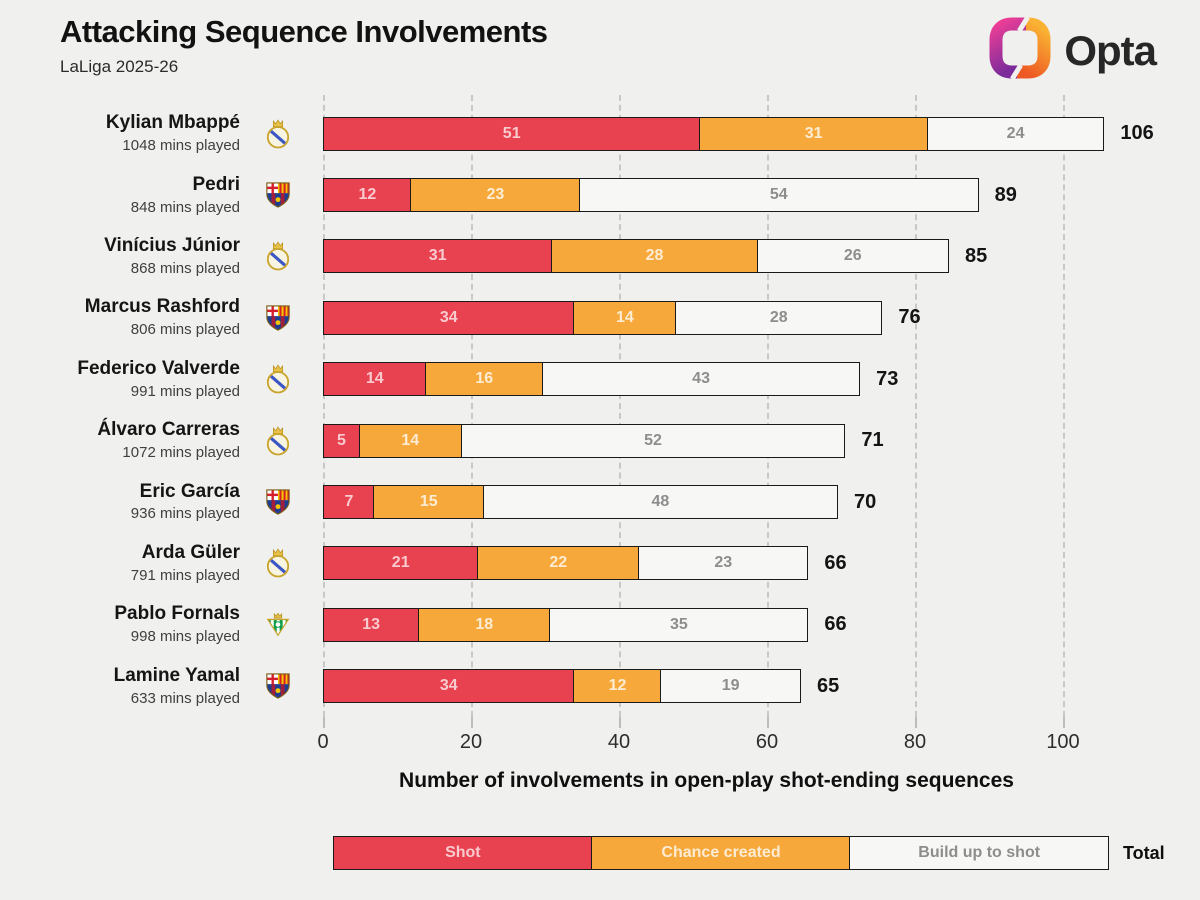  Describe the element at coordinates (484, 624) in the screenshot. I see `chance-created-segment: 18` at that location.